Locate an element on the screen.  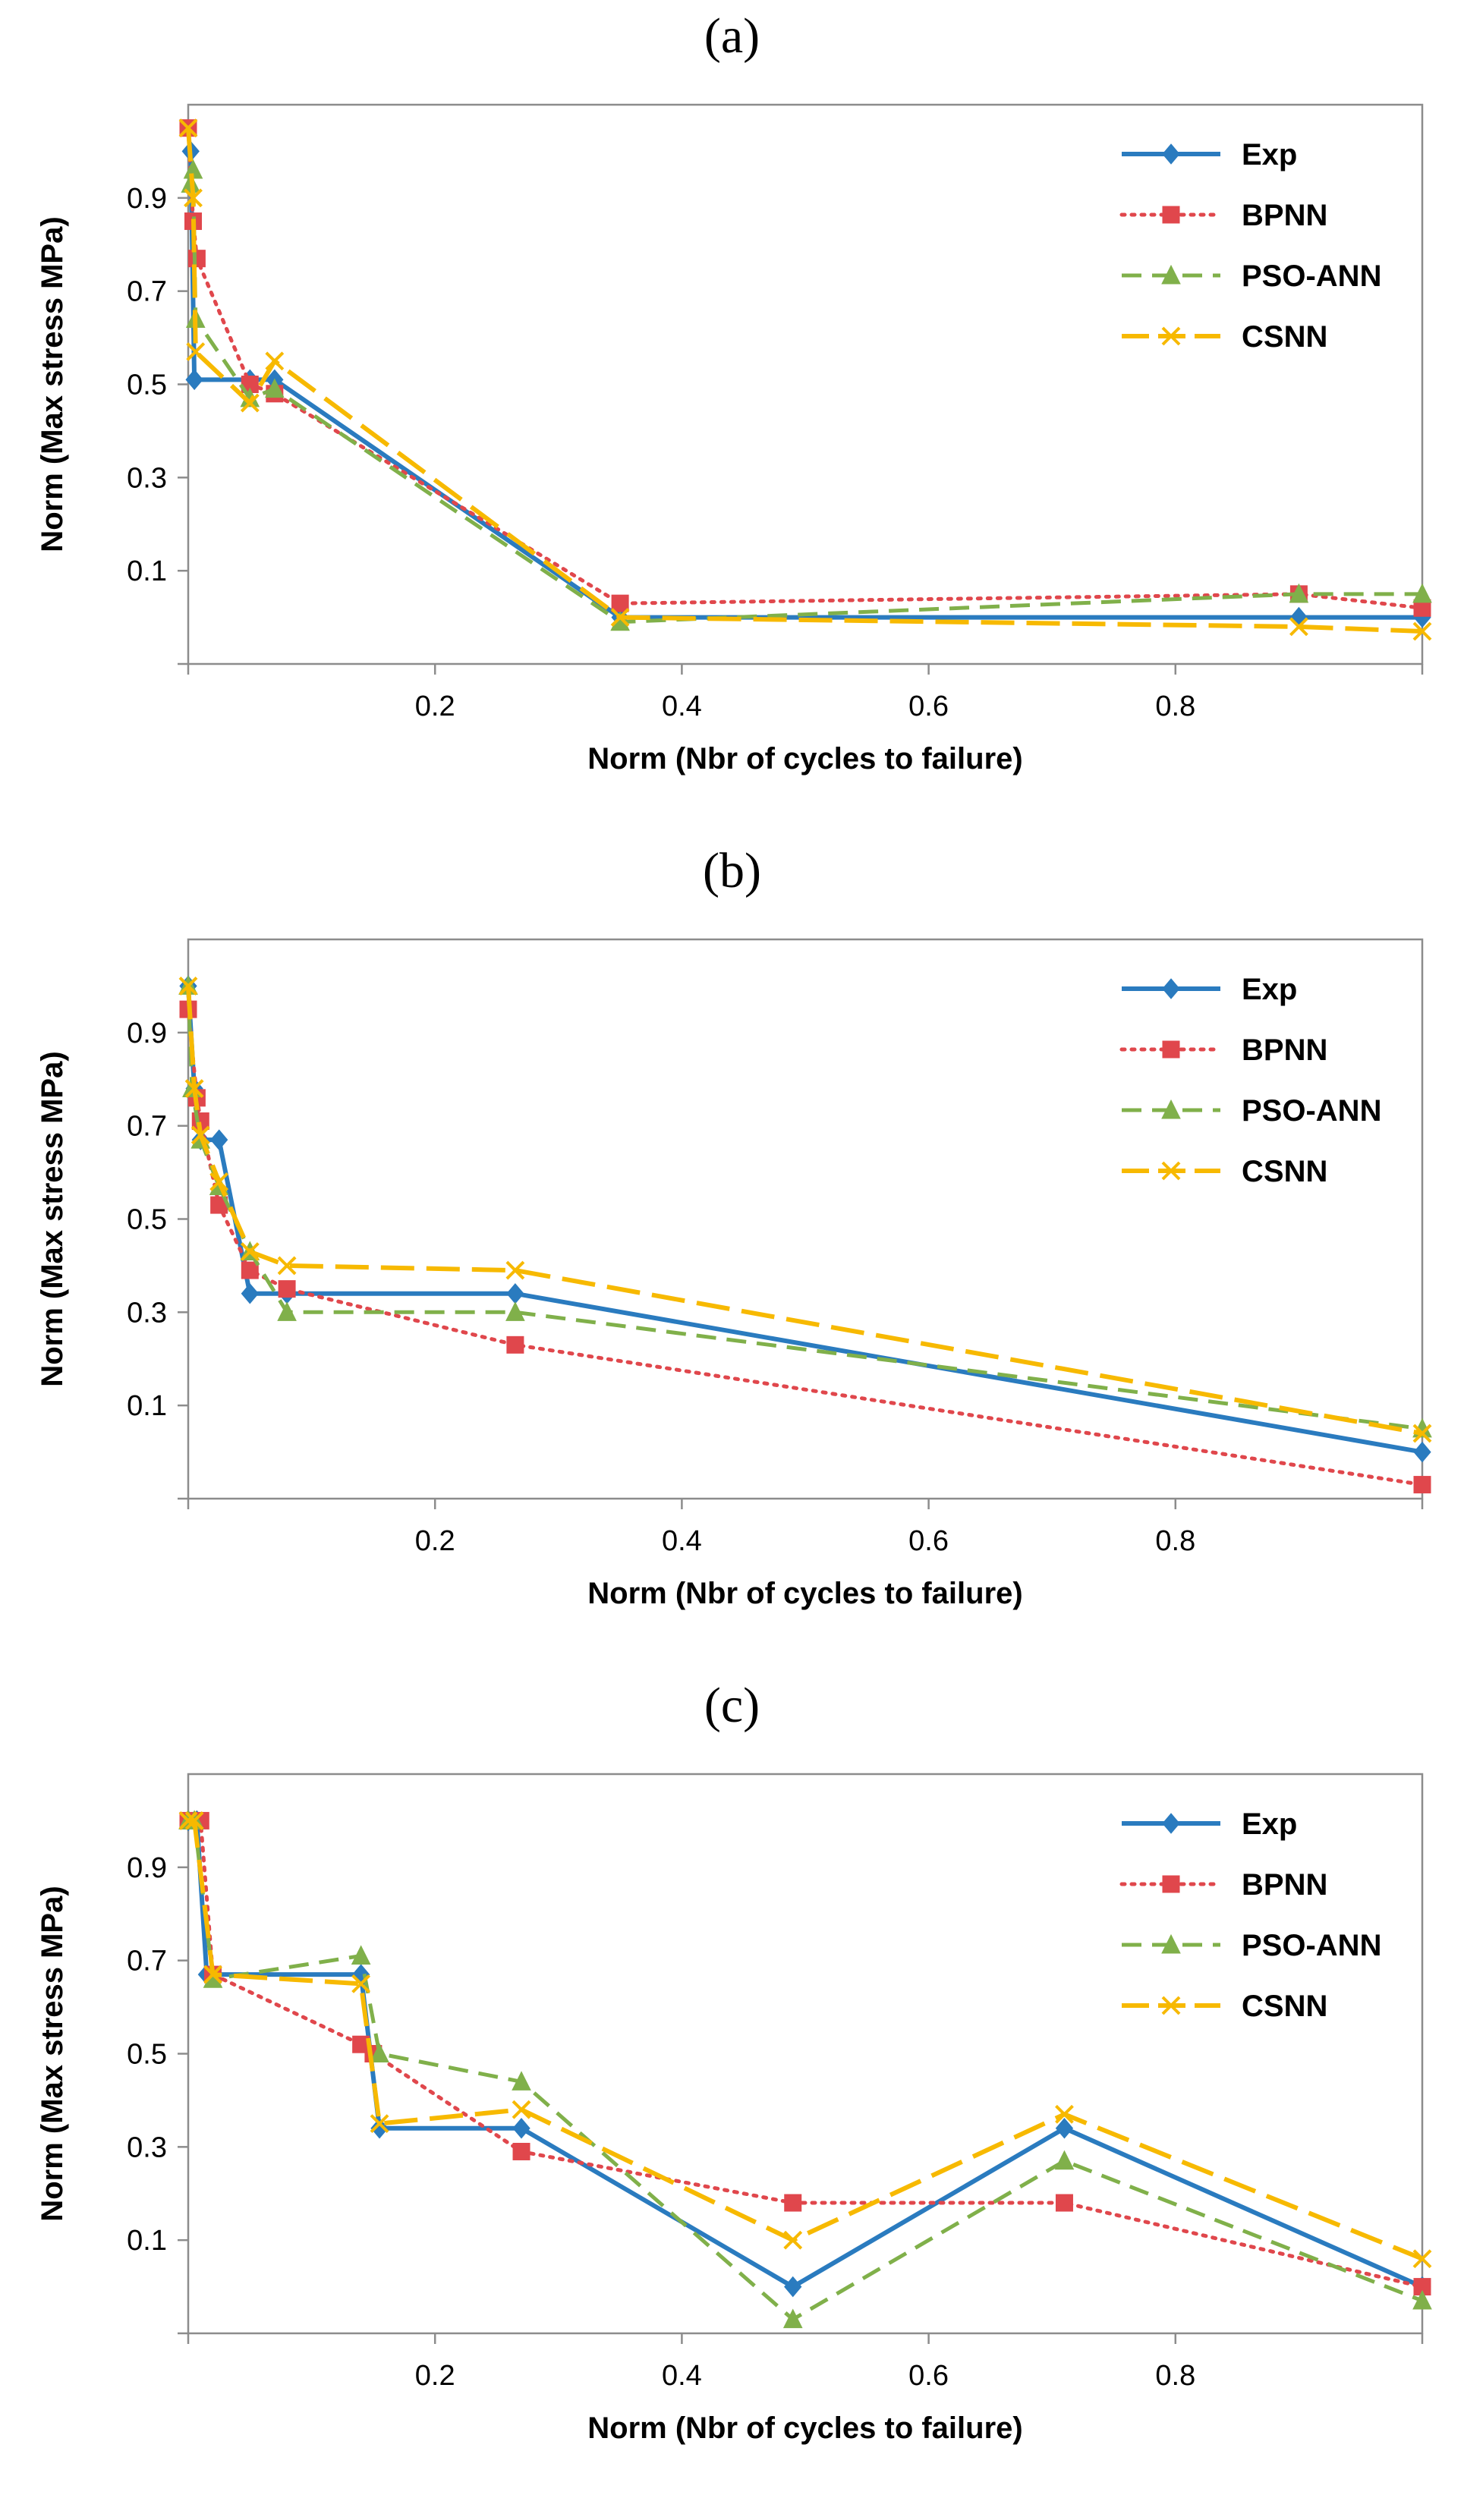
y-tick-label: 0.7 is located at coordinates (147, 1127).